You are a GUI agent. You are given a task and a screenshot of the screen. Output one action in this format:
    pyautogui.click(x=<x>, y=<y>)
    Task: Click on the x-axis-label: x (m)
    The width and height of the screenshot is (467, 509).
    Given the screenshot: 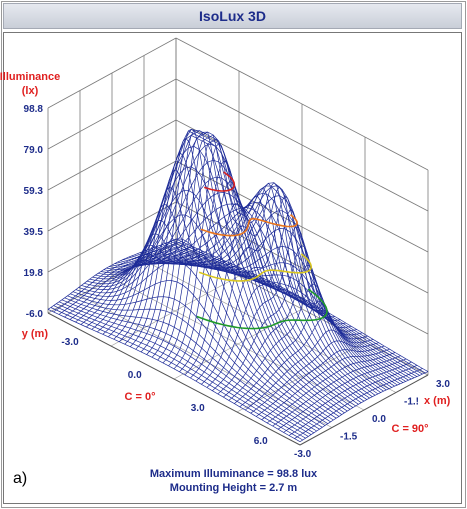 What is the action you would take?
    pyautogui.click(x=437, y=401)
    